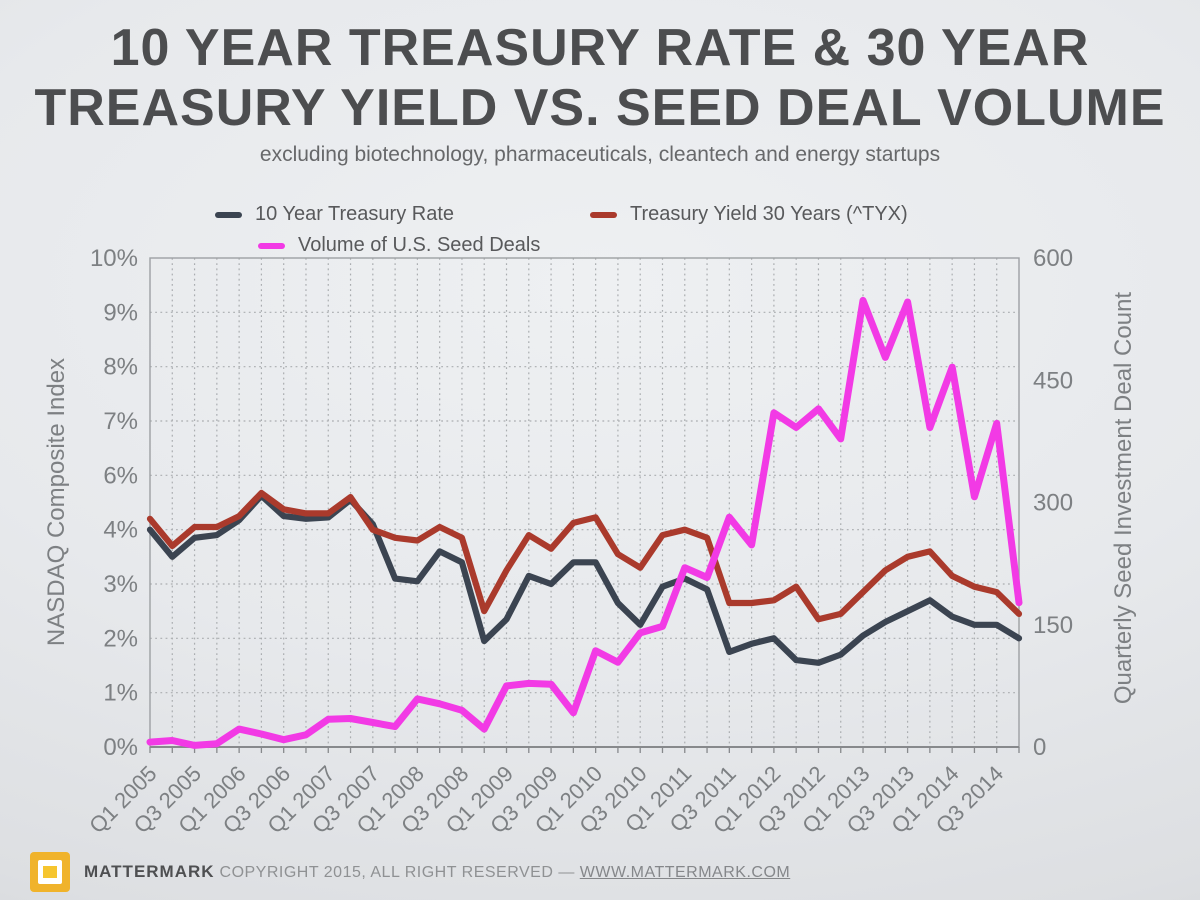 The height and width of the screenshot is (900, 1200). I want to click on legend-item-10yr: 10 Year Treasury Rate, so click(334, 214).